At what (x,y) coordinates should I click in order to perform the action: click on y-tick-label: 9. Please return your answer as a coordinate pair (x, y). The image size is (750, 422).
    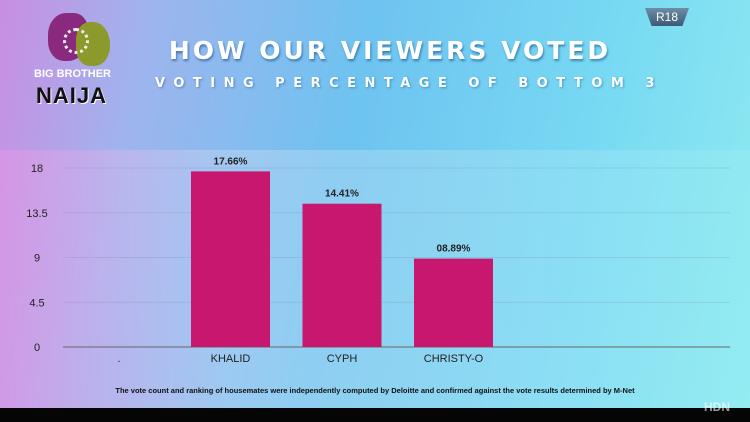
    Looking at the image, I should click on (37, 259).